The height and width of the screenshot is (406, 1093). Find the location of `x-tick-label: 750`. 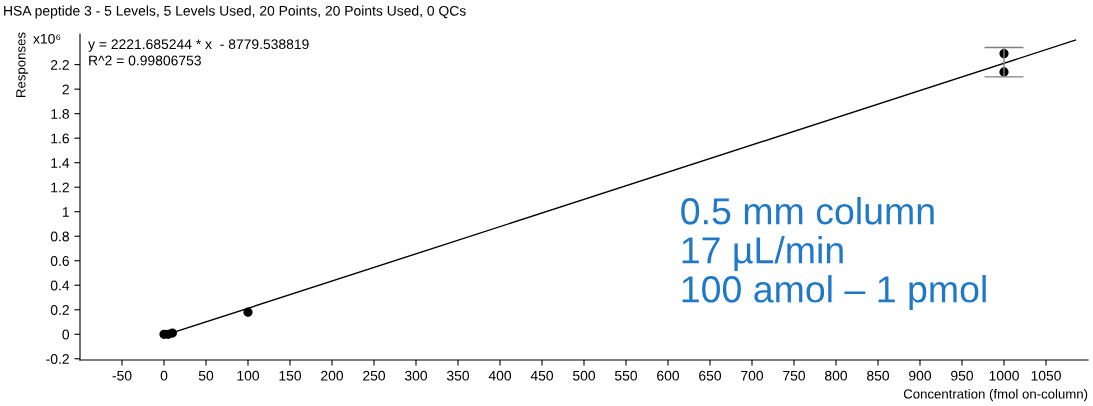

x-tick-label: 750 is located at coordinates (794, 375).